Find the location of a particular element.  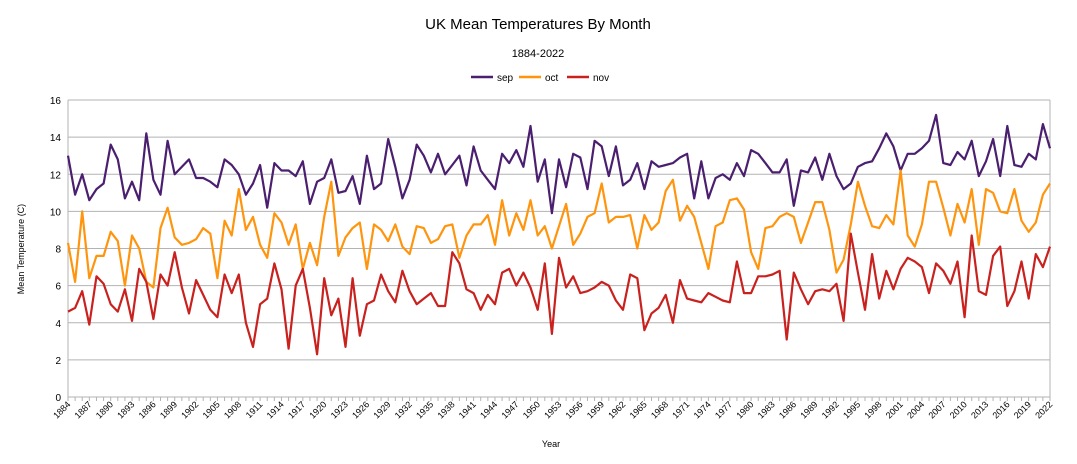

x-tick-label: 1974 is located at coordinates (702, 409).